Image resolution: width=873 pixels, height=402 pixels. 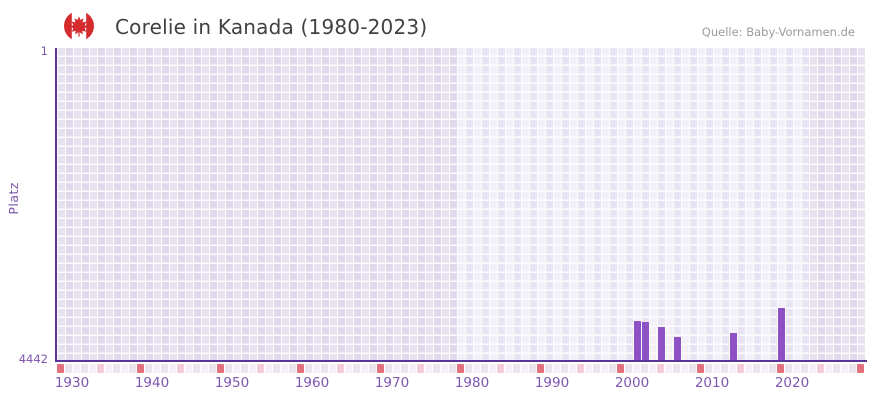 What do you see at coordinates (100, 368) in the screenshot?
I see `tick-square-1935` at bounding box center [100, 368].